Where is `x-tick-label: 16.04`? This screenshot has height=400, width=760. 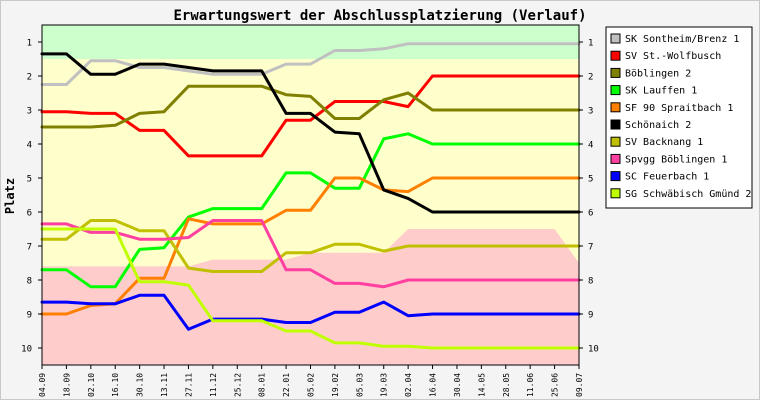
x-tick-label: 16.04 is located at coordinates (433, 385).